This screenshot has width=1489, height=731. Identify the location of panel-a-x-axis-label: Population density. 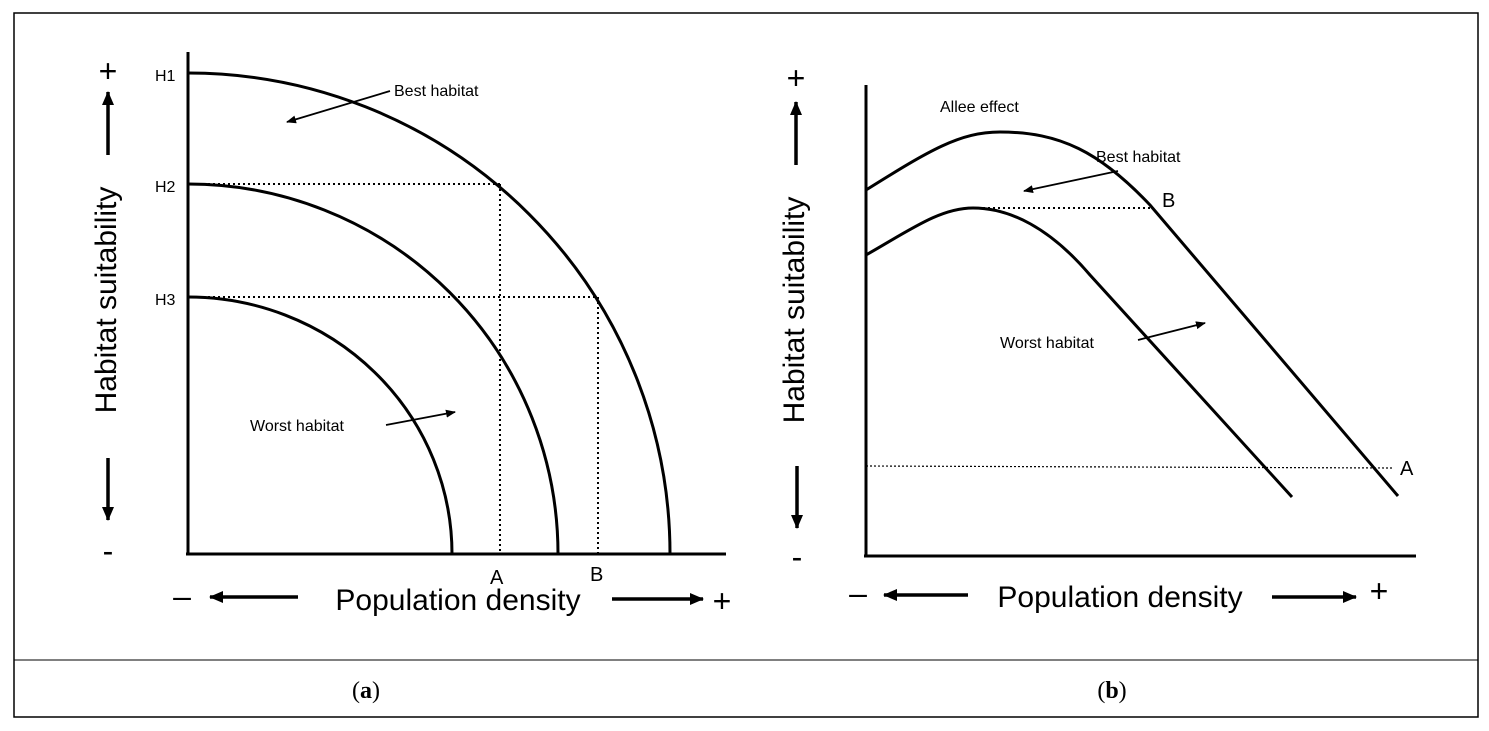
(457, 600).